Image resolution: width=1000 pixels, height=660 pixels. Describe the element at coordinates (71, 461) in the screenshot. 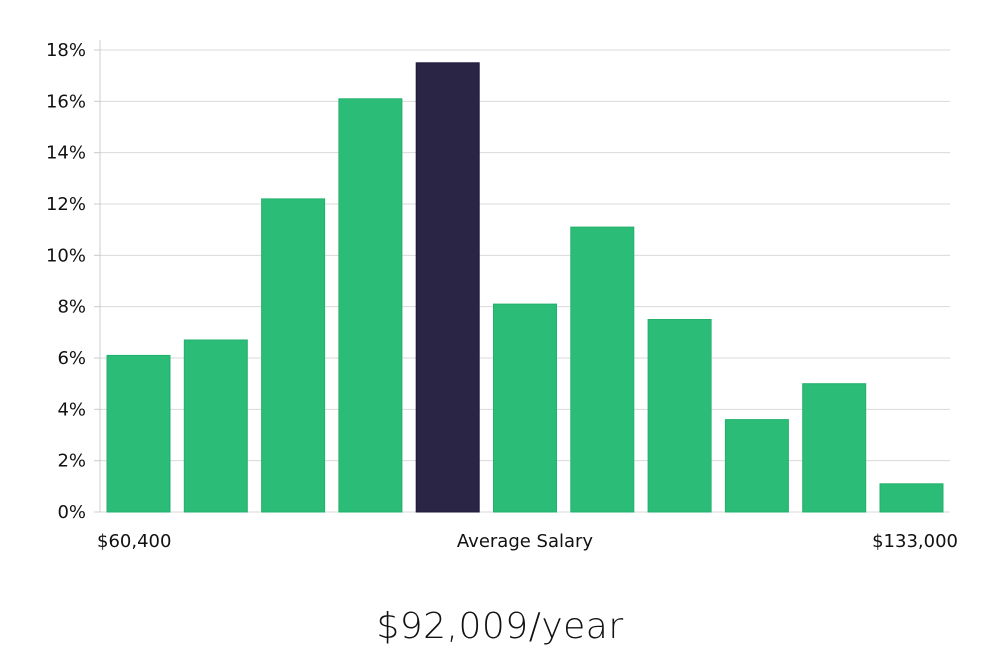

I see `y-tick-label: 2%` at that location.